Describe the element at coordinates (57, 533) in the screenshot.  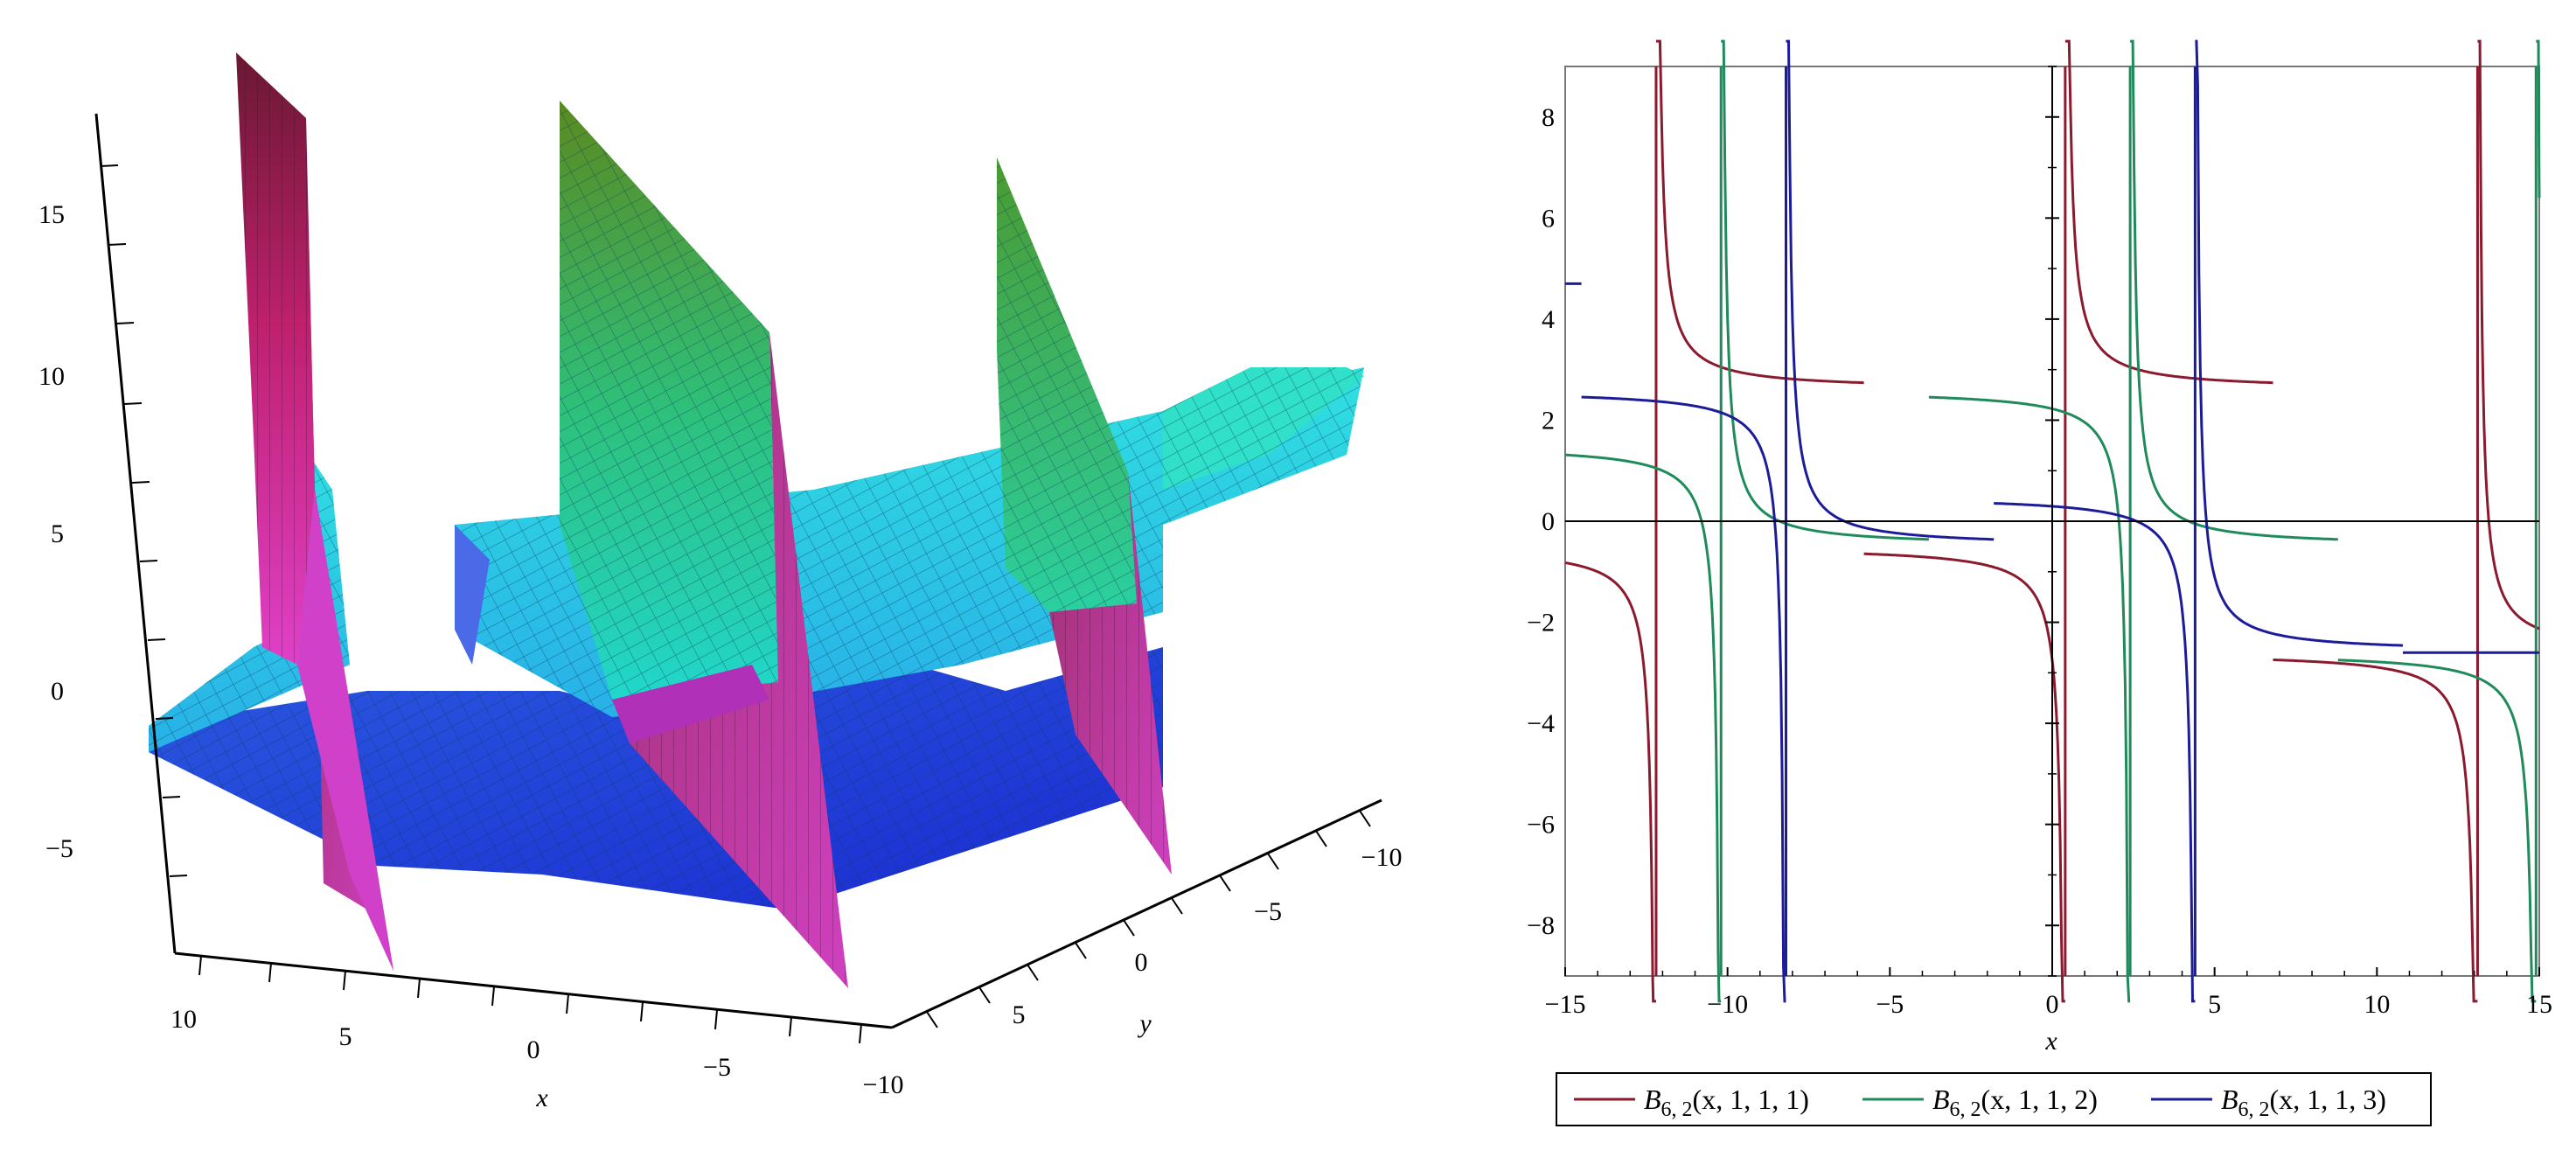
I see `z-tick-label: 5` at that location.